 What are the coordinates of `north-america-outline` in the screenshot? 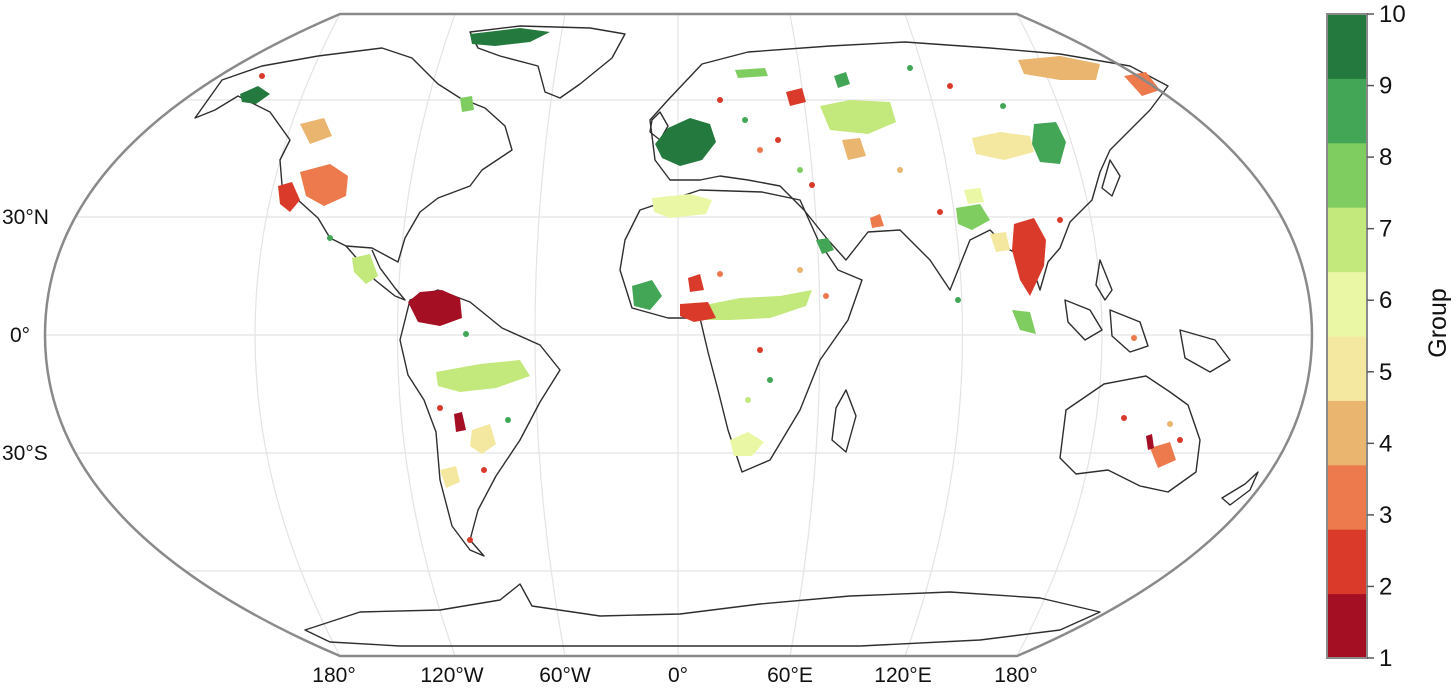 It's located at (353, 155).